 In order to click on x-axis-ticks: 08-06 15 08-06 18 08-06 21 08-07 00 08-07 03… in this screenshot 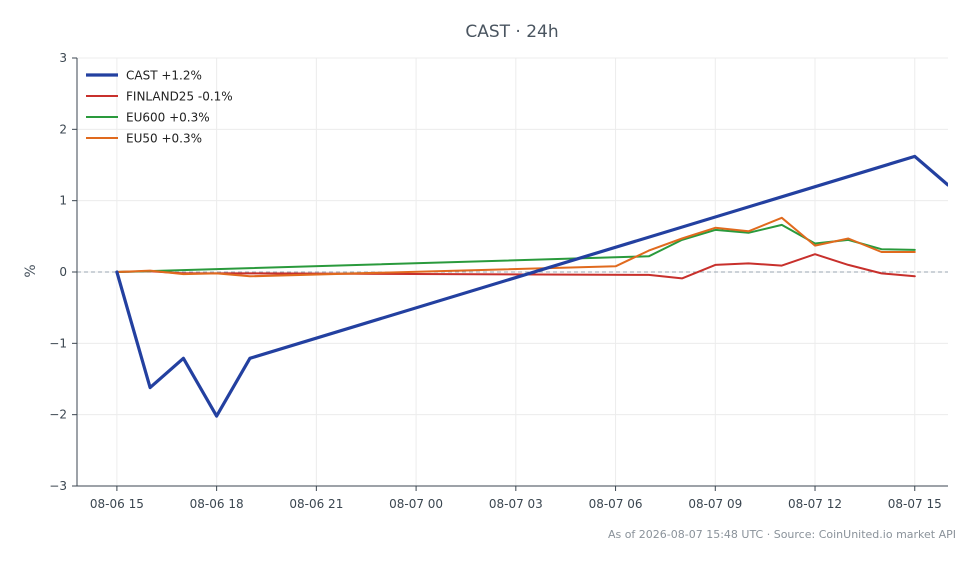, I will do `click(516, 498)`.